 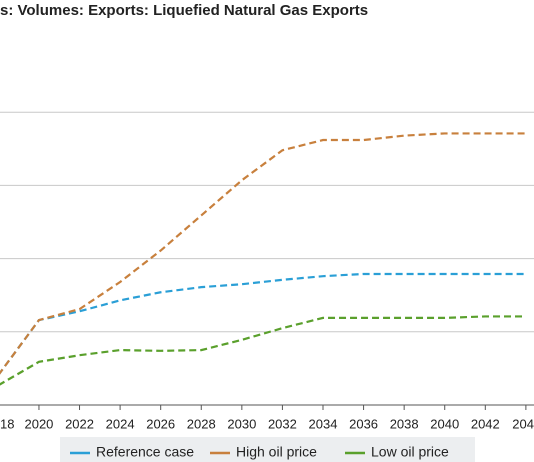 What do you see at coordinates (323, 423) in the screenshot?
I see `x-tick-label: 2034` at bounding box center [323, 423].